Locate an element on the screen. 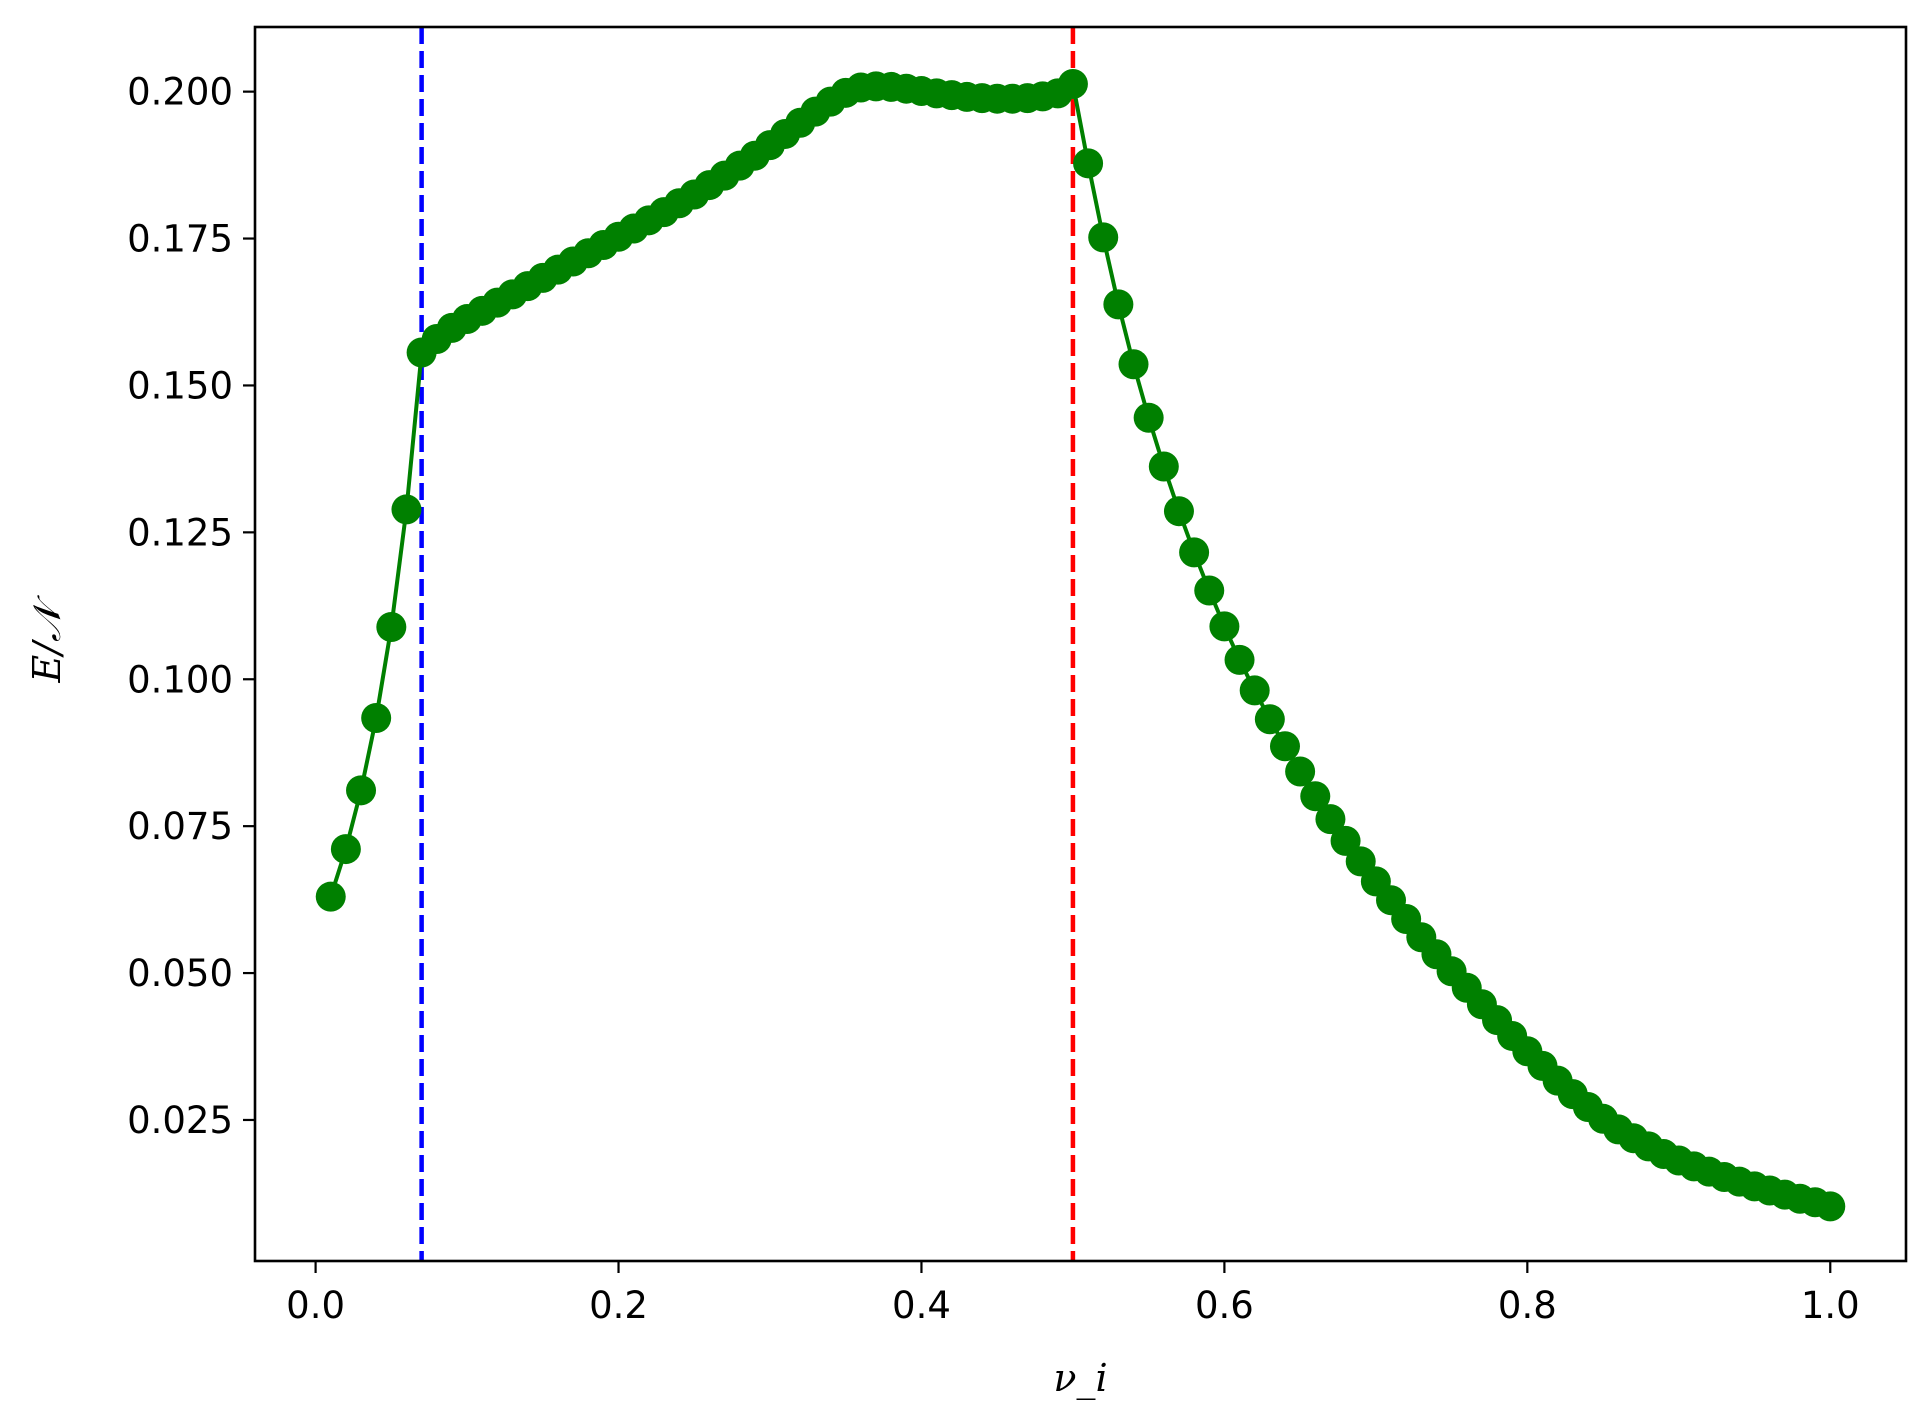 The width and height of the screenshot is (1926, 1416). y-tick-label: 0.075 is located at coordinates (180, 826).